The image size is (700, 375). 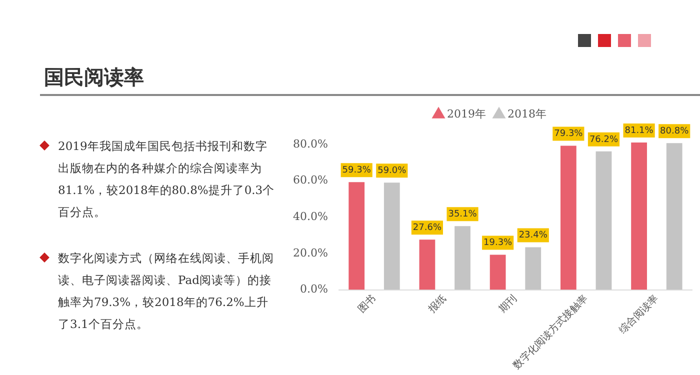 I want to click on y-tick-label: 80.0%, so click(x=310, y=143).